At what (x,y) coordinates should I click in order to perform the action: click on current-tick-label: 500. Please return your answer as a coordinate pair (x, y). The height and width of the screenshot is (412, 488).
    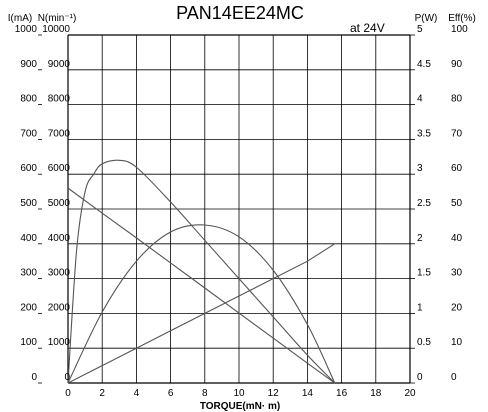
    Looking at the image, I should click on (28, 203).